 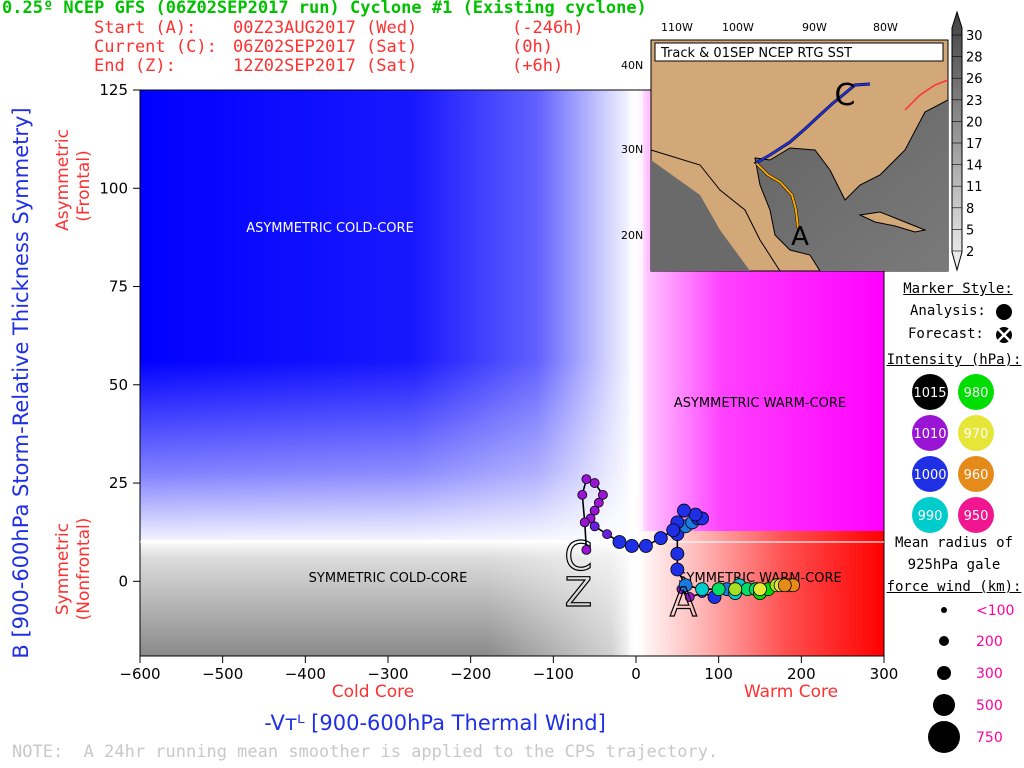 What do you see at coordinates (63, 180) in the screenshot?
I see `y-side-label-asymmetric: Asymmetric` at bounding box center [63, 180].